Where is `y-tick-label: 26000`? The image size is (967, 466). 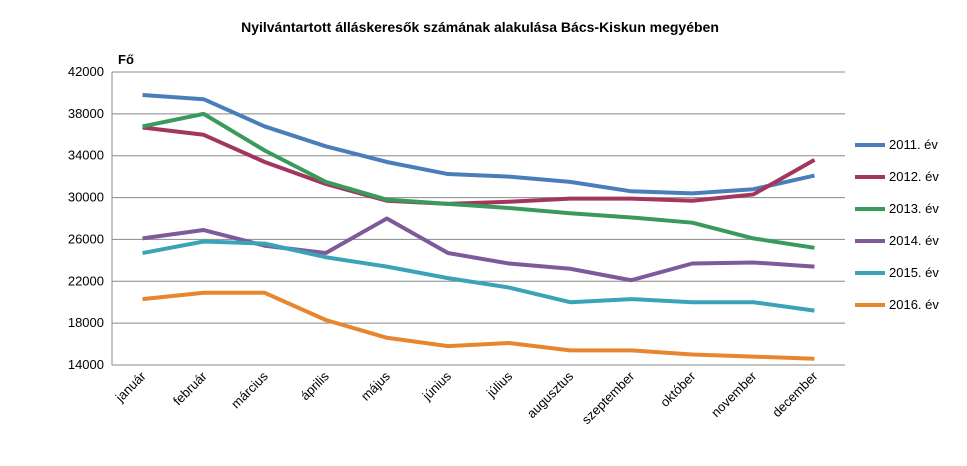 y-tick-label: 26000 is located at coordinates (86, 238).